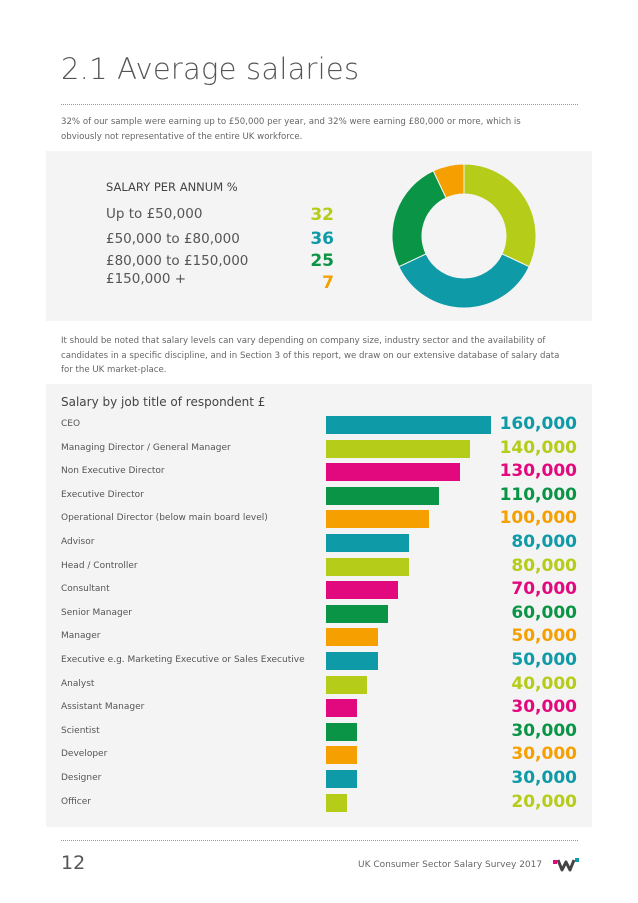  I want to click on salary-row-label: Up to £50,000, so click(154, 214).